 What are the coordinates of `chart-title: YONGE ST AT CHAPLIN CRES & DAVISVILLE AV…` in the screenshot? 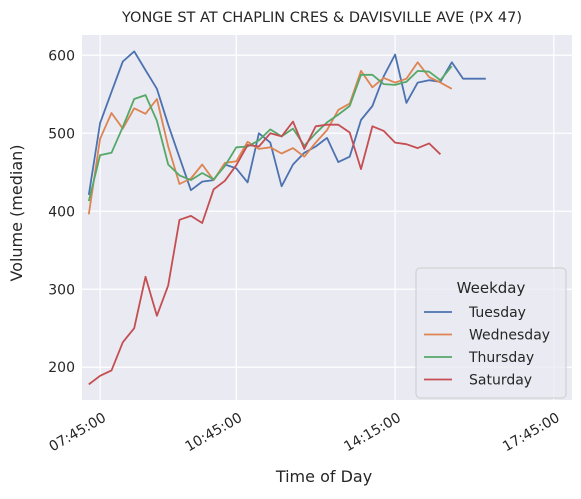 It's located at (321, 18).